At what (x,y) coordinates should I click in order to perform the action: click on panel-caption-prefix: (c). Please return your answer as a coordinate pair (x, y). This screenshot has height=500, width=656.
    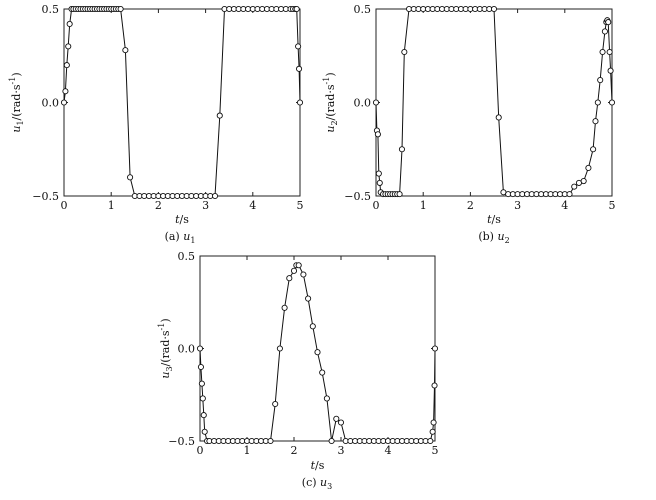
    Looking at the image, I should click on (311, 482).